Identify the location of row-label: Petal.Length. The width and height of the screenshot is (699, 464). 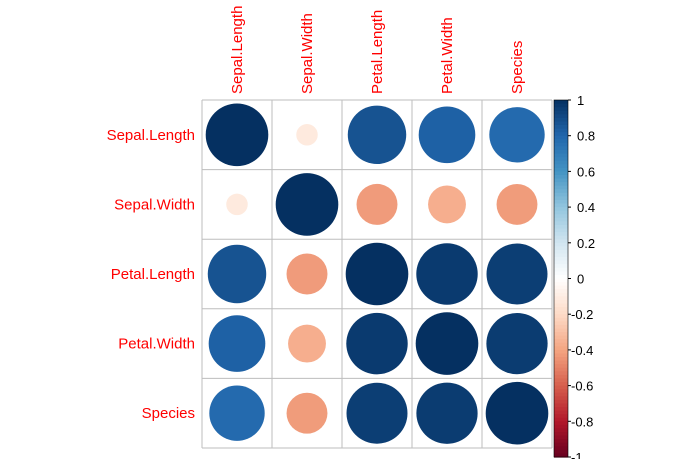
(153, 274).